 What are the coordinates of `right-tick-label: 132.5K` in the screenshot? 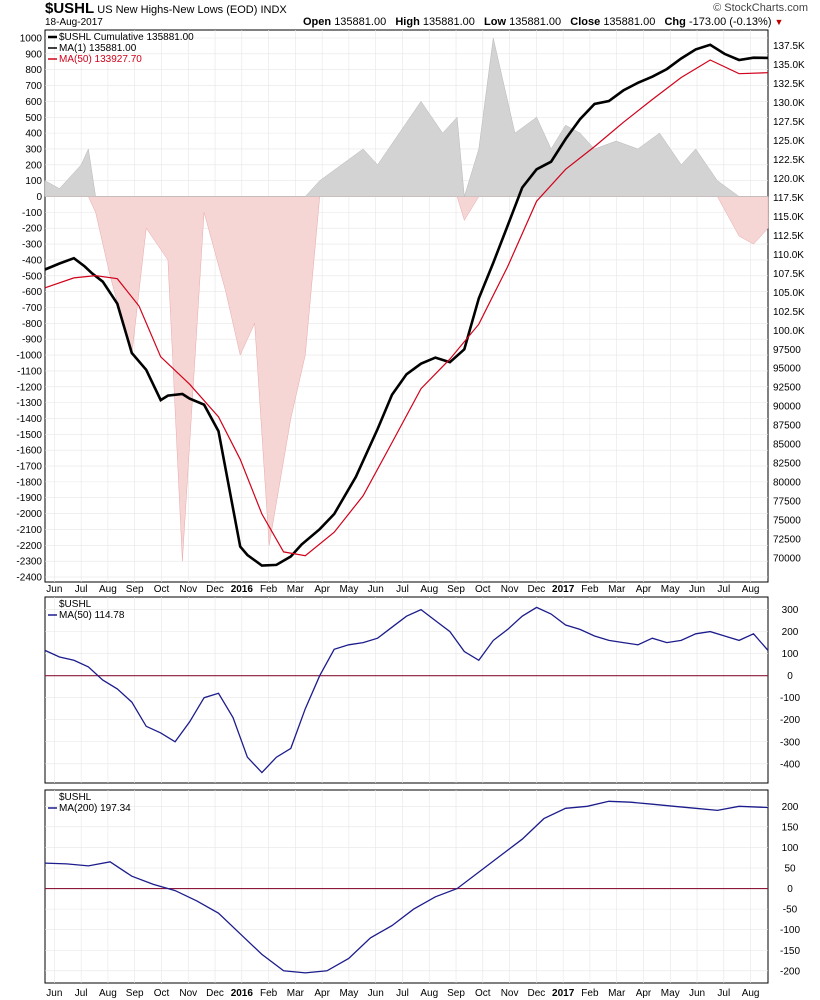 It's located at (789, 84).